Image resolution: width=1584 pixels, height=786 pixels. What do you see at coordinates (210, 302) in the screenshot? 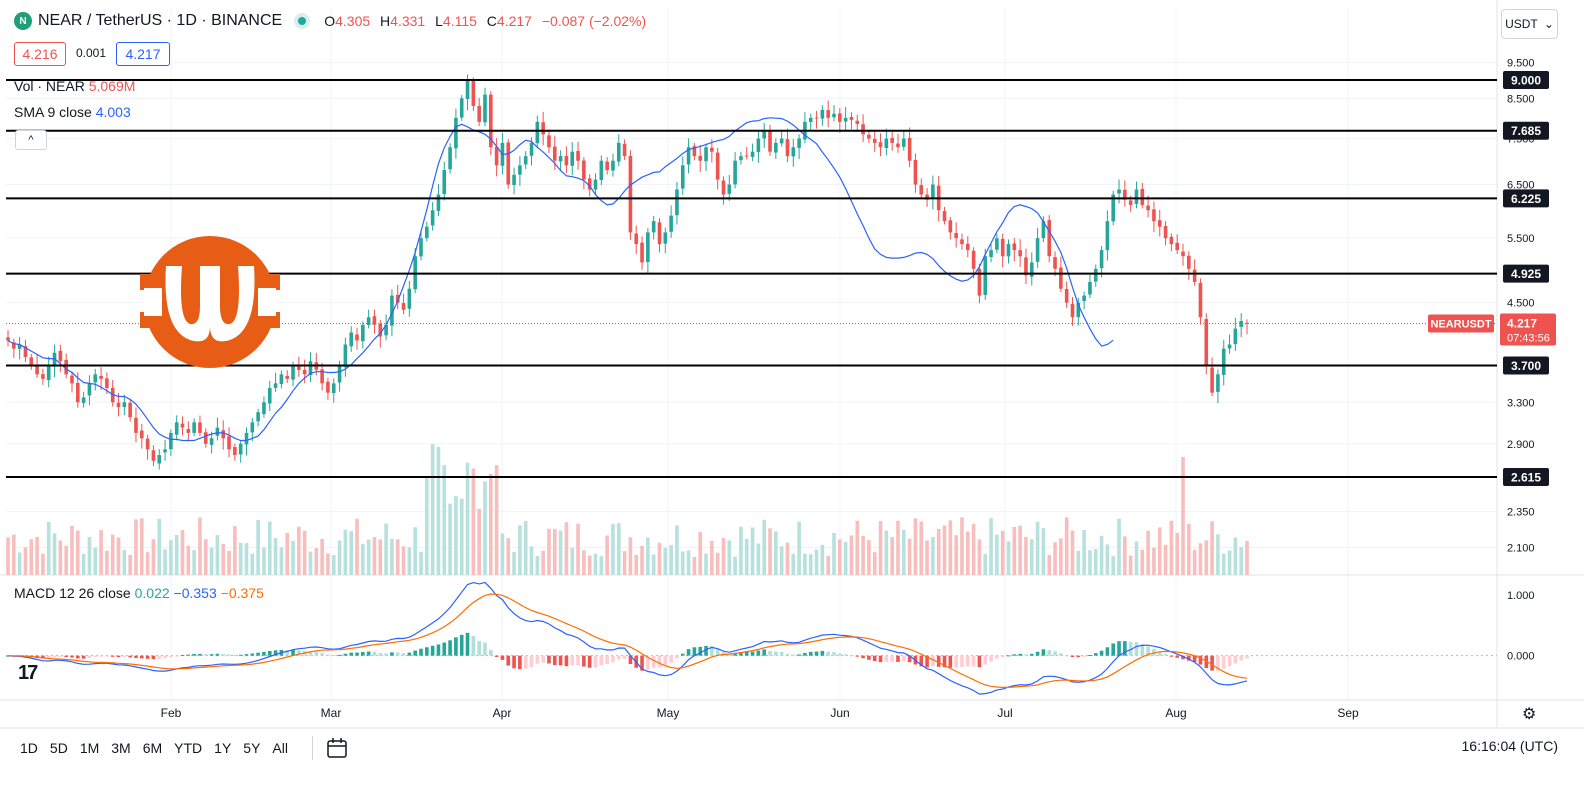
I see `brand-logo` at bounding box center [210, 302].